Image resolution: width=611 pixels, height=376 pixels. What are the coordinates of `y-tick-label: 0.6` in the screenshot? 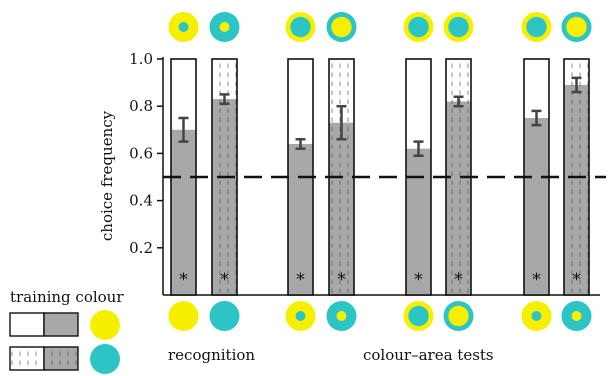 It's located at (141, 153).